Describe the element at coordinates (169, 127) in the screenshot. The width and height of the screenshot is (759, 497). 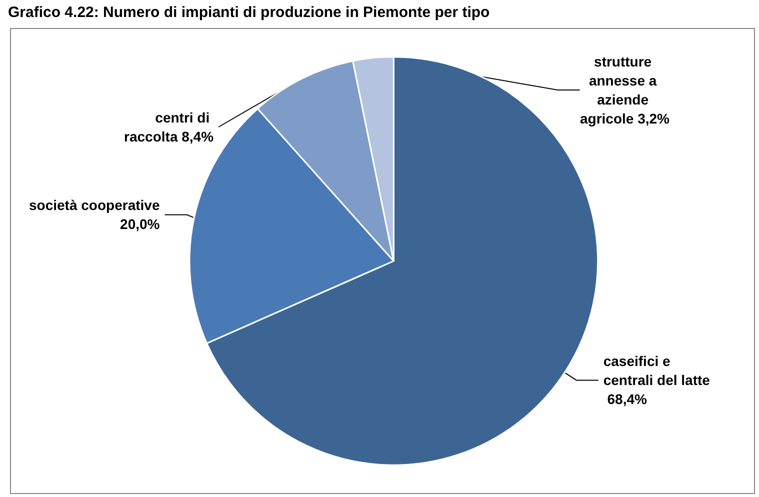
I see `slice-label: centri di raccolta 8,4%` at that location.